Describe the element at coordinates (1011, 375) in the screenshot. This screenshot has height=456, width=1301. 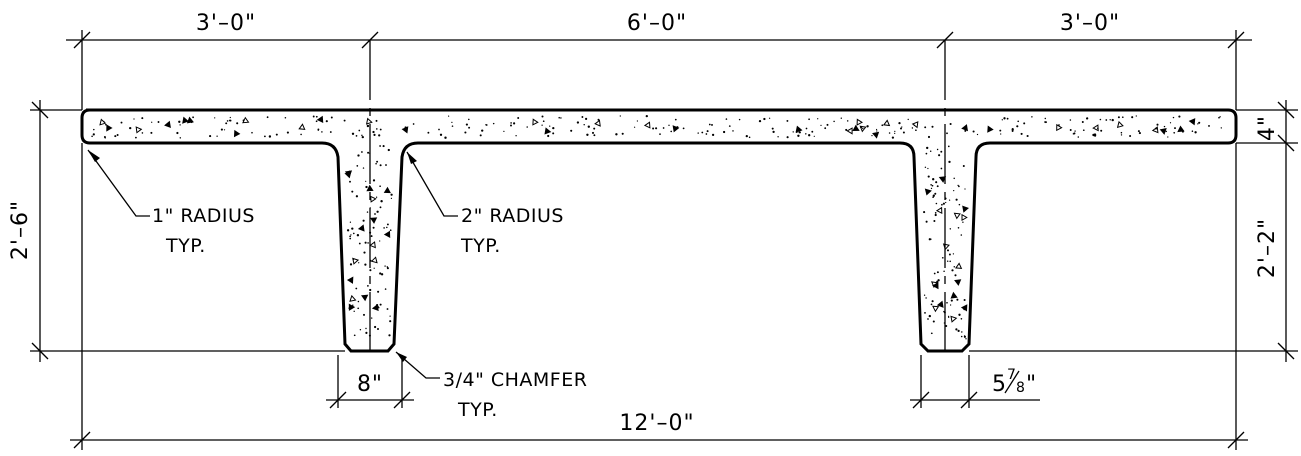
I see `svg-text: 7` at that location.